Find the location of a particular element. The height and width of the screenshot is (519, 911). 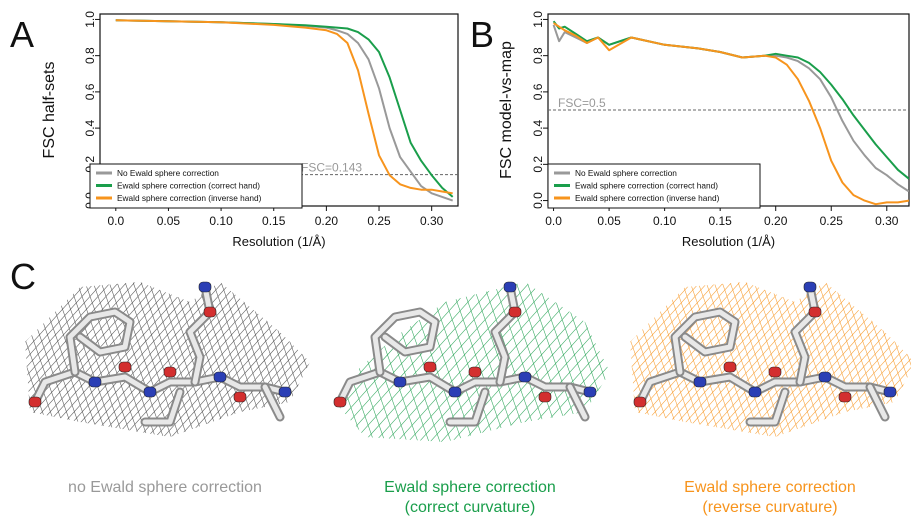

x-tick-label: 0.05 is located at coordinates (609, 221).